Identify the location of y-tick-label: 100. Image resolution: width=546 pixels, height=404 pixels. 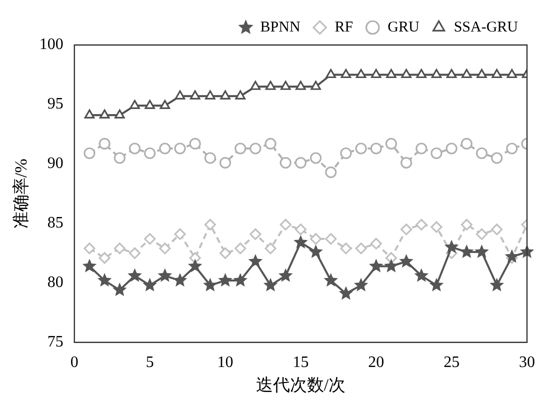
(51, 45).